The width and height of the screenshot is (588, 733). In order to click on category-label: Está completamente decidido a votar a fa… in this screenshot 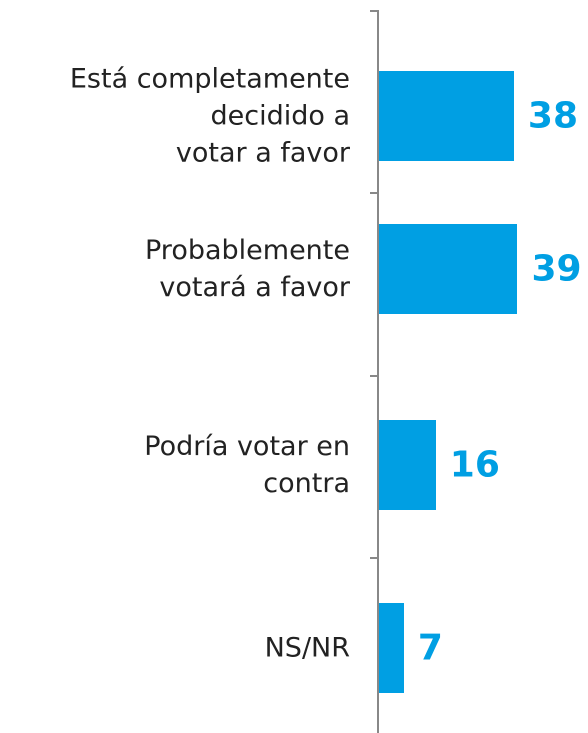, I will do `click(209, 116)`.